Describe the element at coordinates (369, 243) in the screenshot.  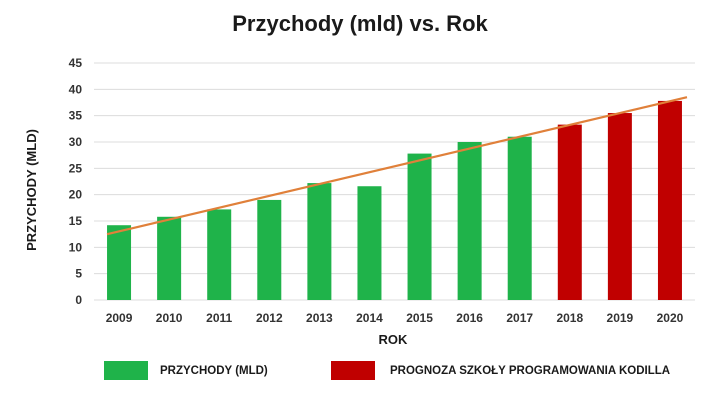
I see `bar-2014` at that location.